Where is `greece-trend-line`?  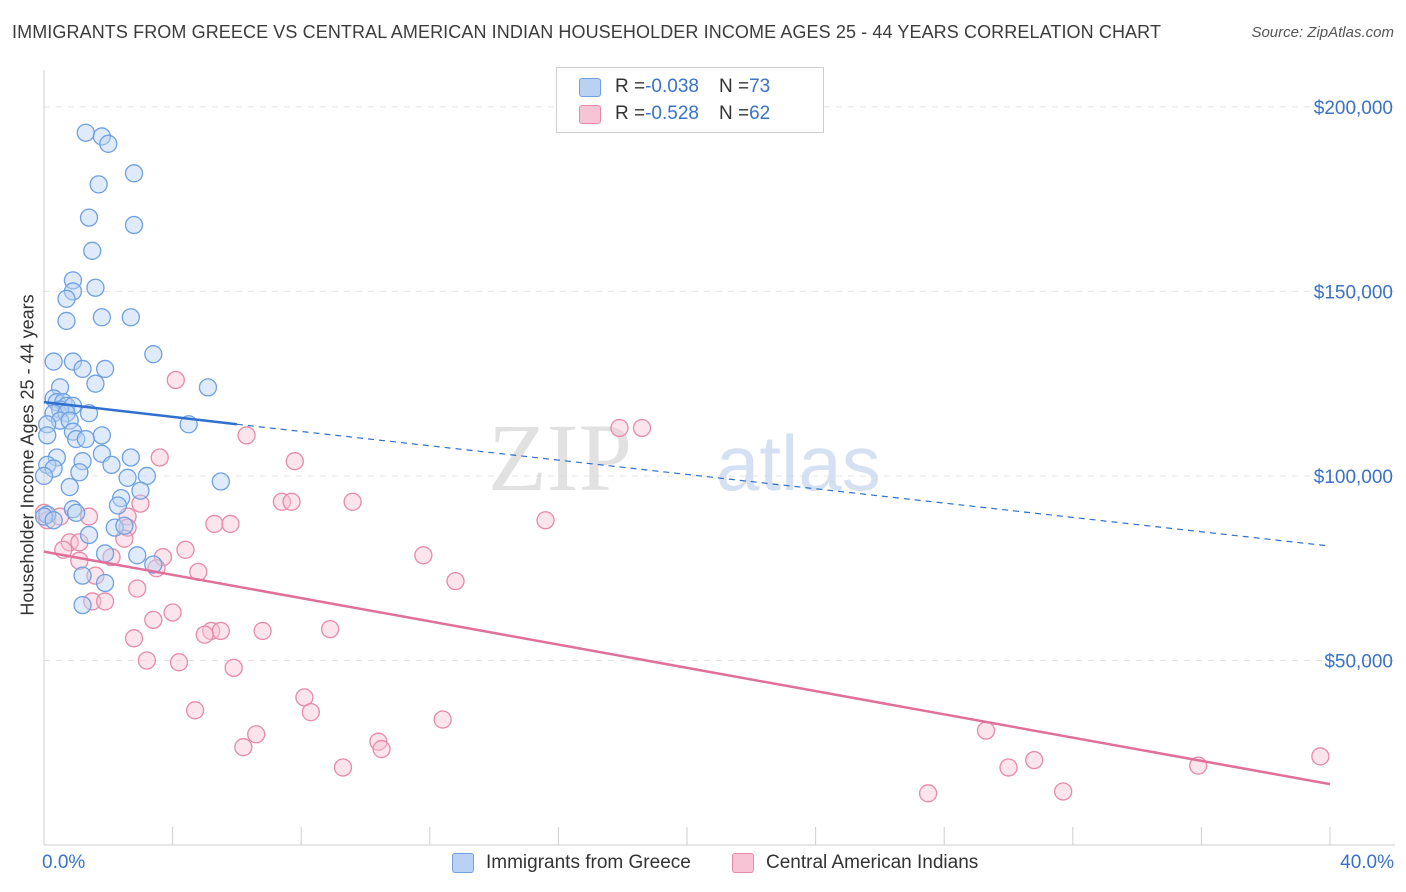
greece-trend-line is located at coordinates (140, 413).